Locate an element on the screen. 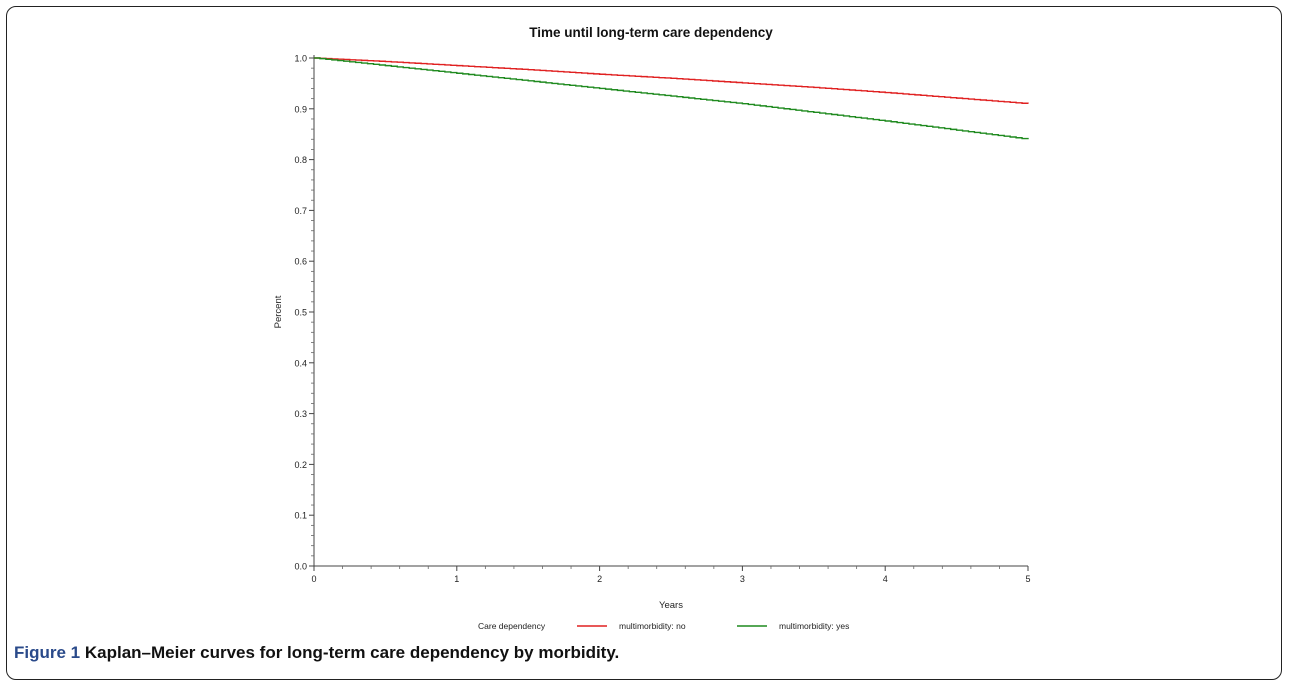 This screenshot has width=1292, height=680. x-tick-label: 4 is located at coordinates (885, 579).